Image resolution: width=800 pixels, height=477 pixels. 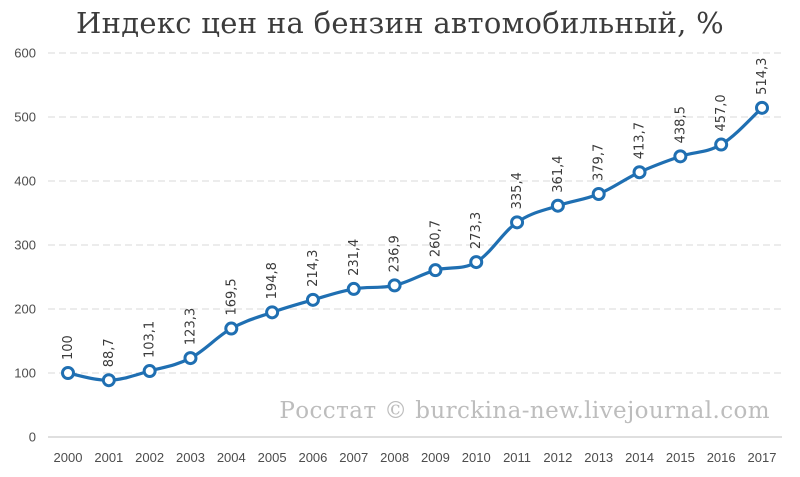 What do you see at coordinates (25, 53) in the screenshot?
I see `y-tick-label: 600` at bounding box center [25, 53].